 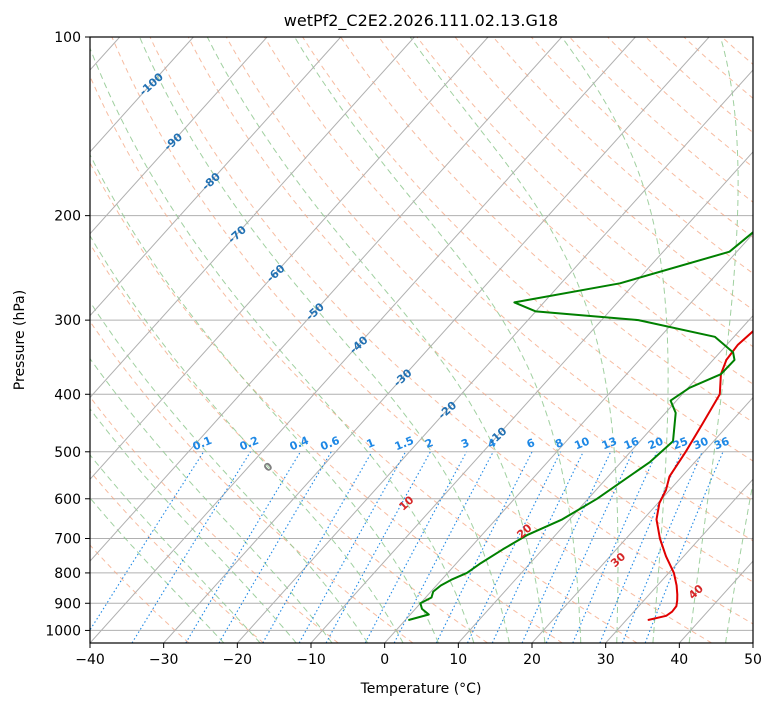 I want to click on y-tick-label: 200, so click(x=67, y=217).